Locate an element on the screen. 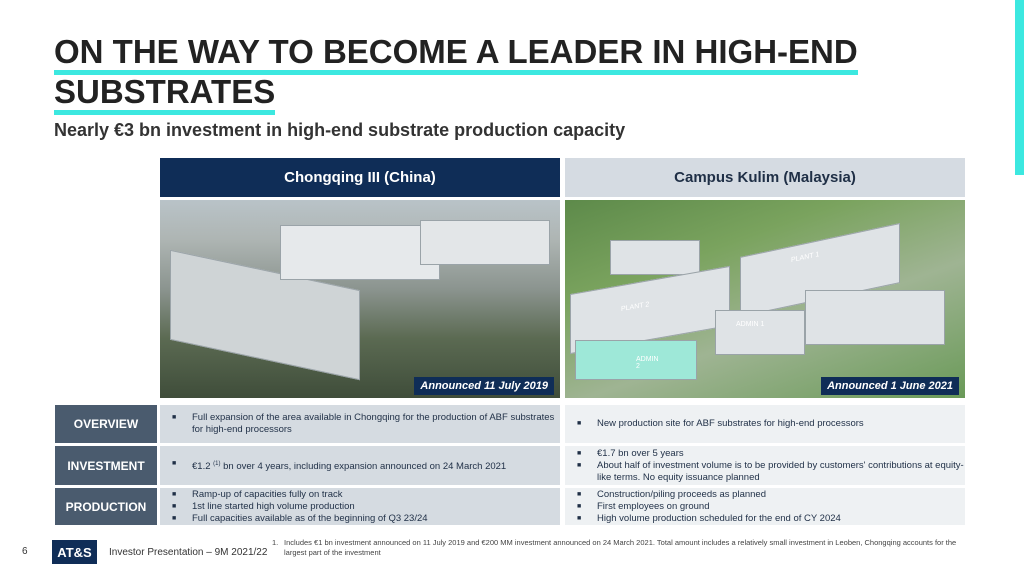 The width and height of the screenshot is (1024, 576). announced-label: Announced 1 June 2021 is located at coordinates (890, 386).